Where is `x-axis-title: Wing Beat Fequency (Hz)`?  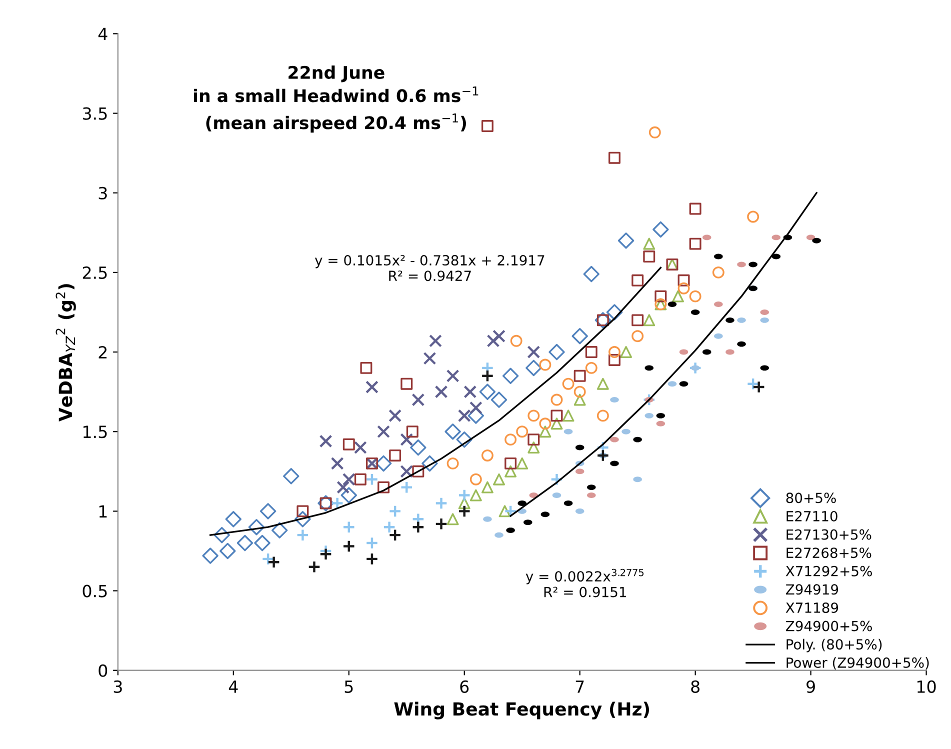 x-axis-title: Wing Beat Fequency (Hz) is located at coordinates (521, 711).